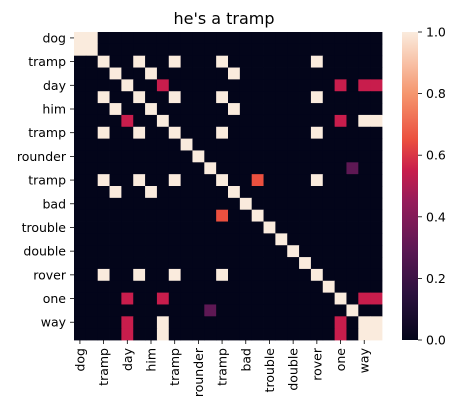  Describe the element at coordinates (50, 274) in the screenshot. I see `row-label: rover` at that location.